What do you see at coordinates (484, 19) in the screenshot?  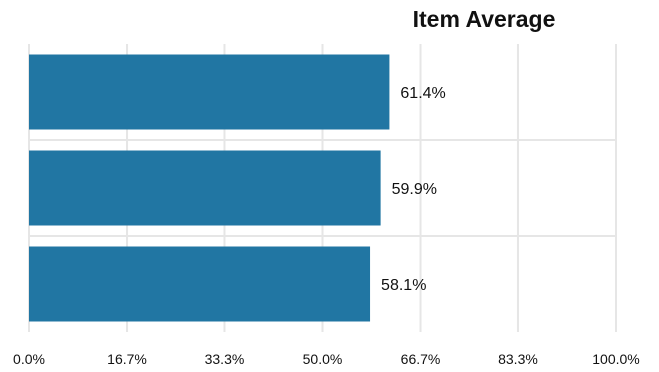 I see `chart-title: Item Average` at bounding box center [484, 19].